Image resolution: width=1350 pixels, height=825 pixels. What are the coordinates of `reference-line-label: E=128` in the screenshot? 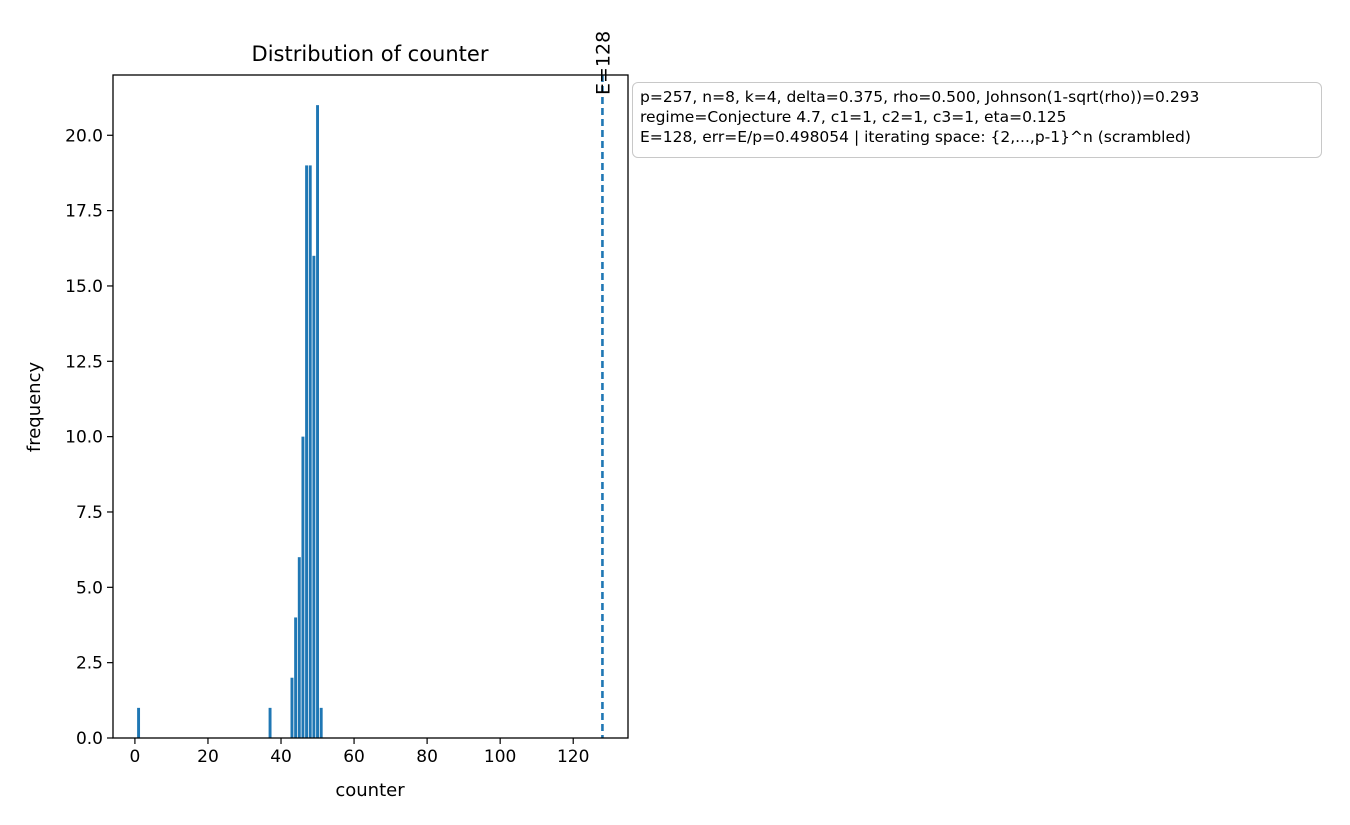 It's located at (603, 63).